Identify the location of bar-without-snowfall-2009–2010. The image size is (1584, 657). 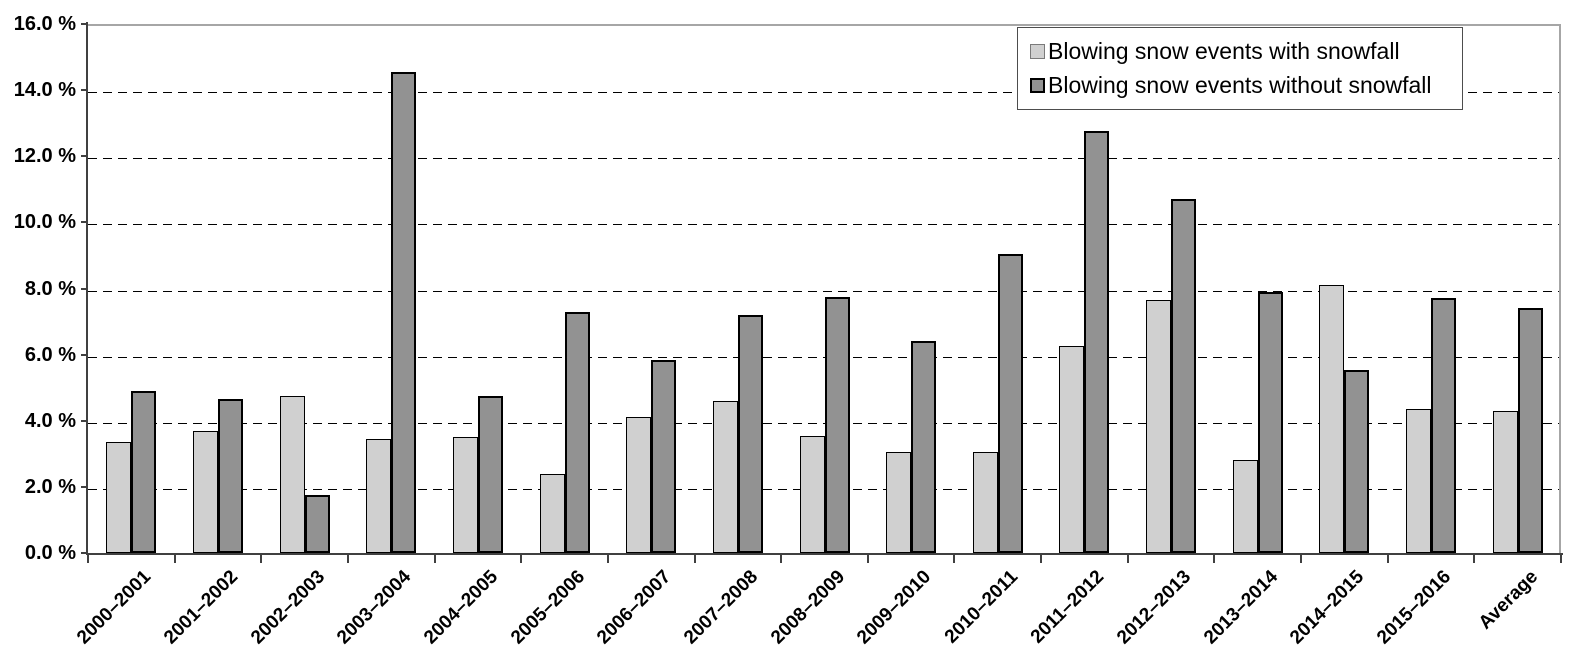
(924, 447).